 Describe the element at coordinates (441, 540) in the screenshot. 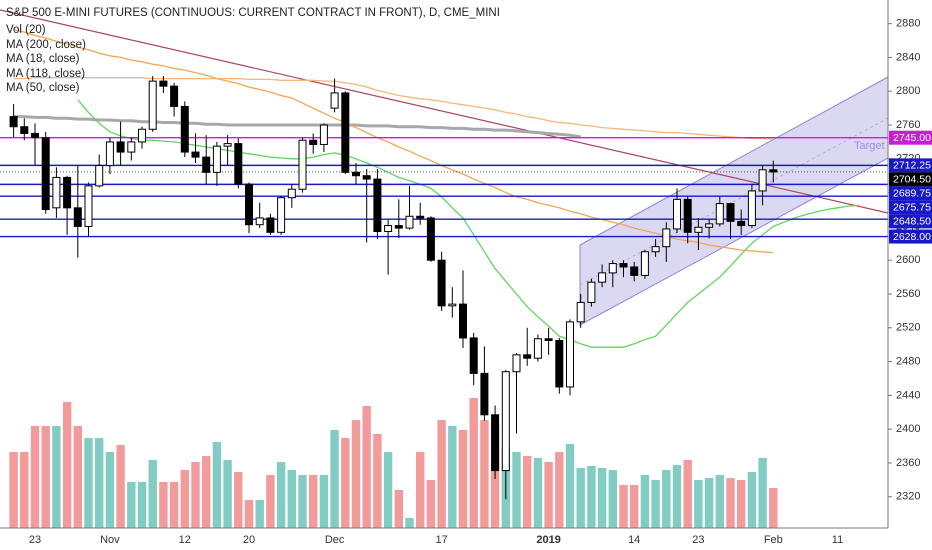

I see `x-tick-label: 17` at that location.